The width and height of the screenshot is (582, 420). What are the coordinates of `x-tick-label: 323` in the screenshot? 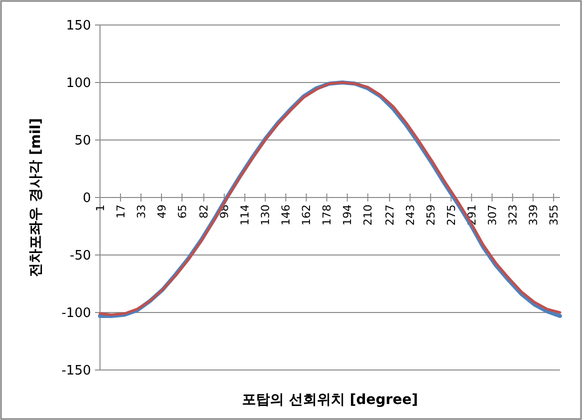 It's located at (513, 215).